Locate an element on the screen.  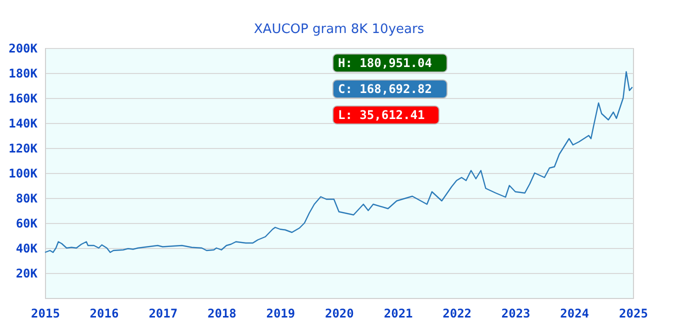
y-tick-label: 60K is located at coordinates (27, 223).